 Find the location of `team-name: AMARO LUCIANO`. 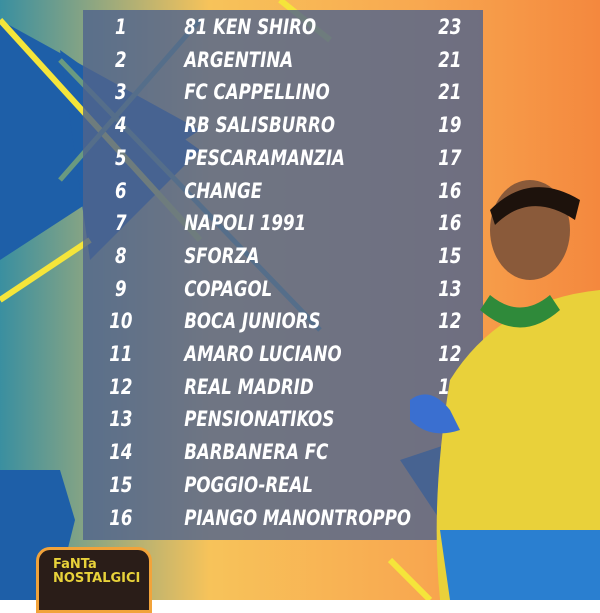

team-name: AMARO LUCIANO is located at coordinates (263, 354).